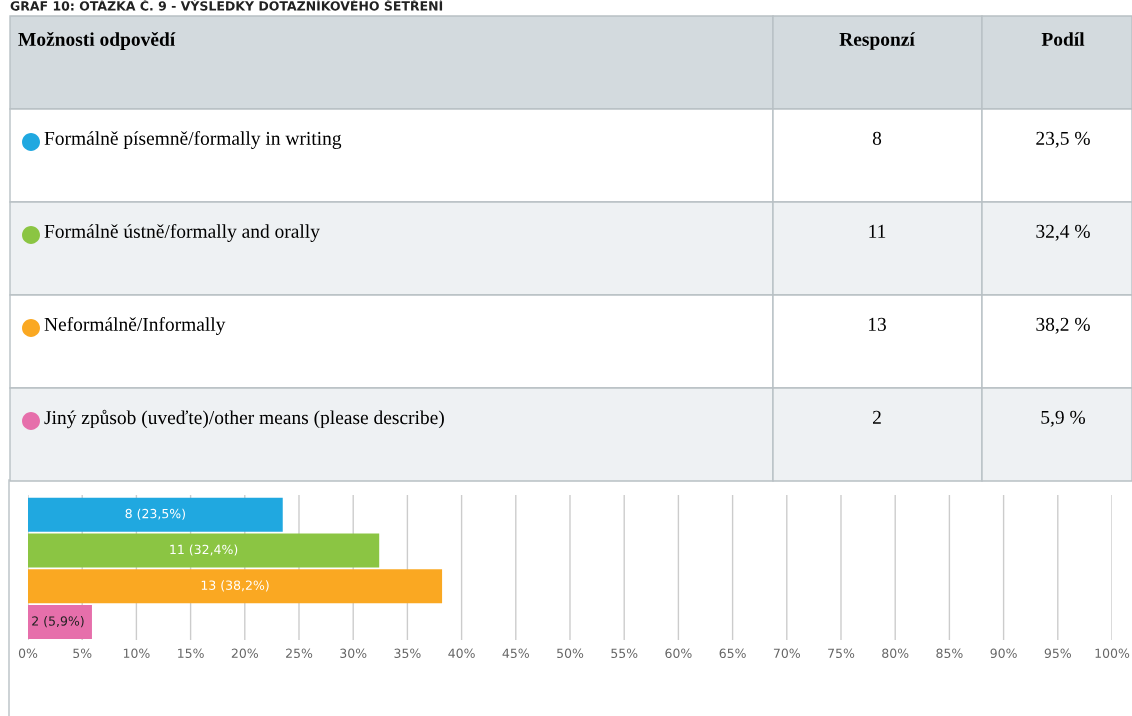  What do you see at coordinates (515, 653) in the screenshot?
I see `x-tick-label: 45%` at bounding box center [515, 653].